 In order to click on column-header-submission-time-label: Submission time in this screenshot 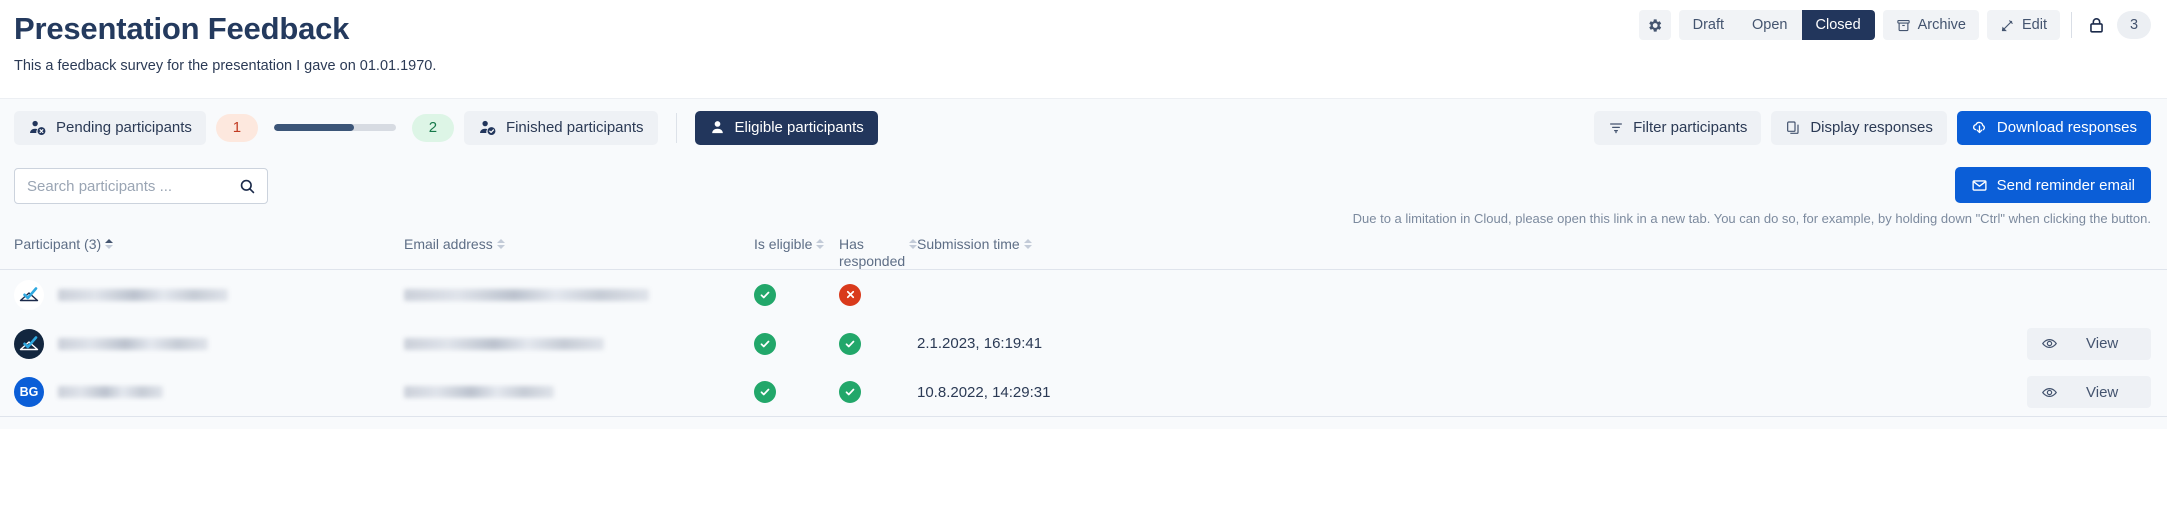, I will do `click(968, 244)`.